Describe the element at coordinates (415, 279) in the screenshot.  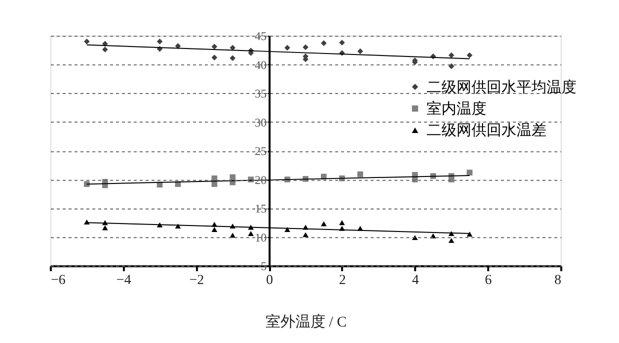
I see `x-tick-label: 4` at that location.